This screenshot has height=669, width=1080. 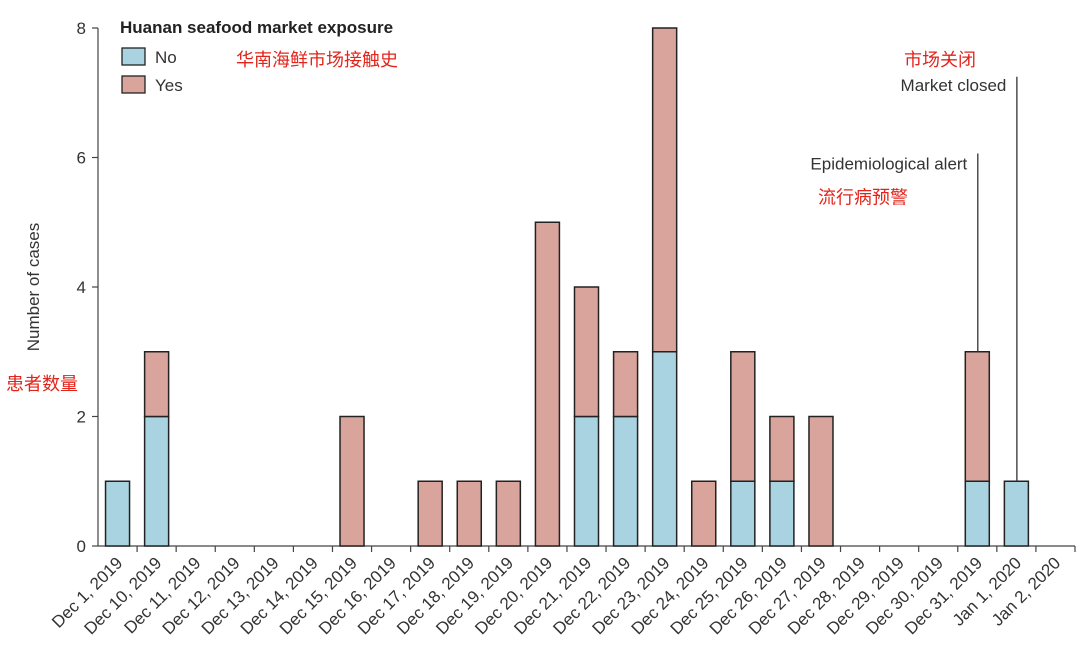 I want to click on alert-label-cn: 流行病预警, so click(x=863, y=198).